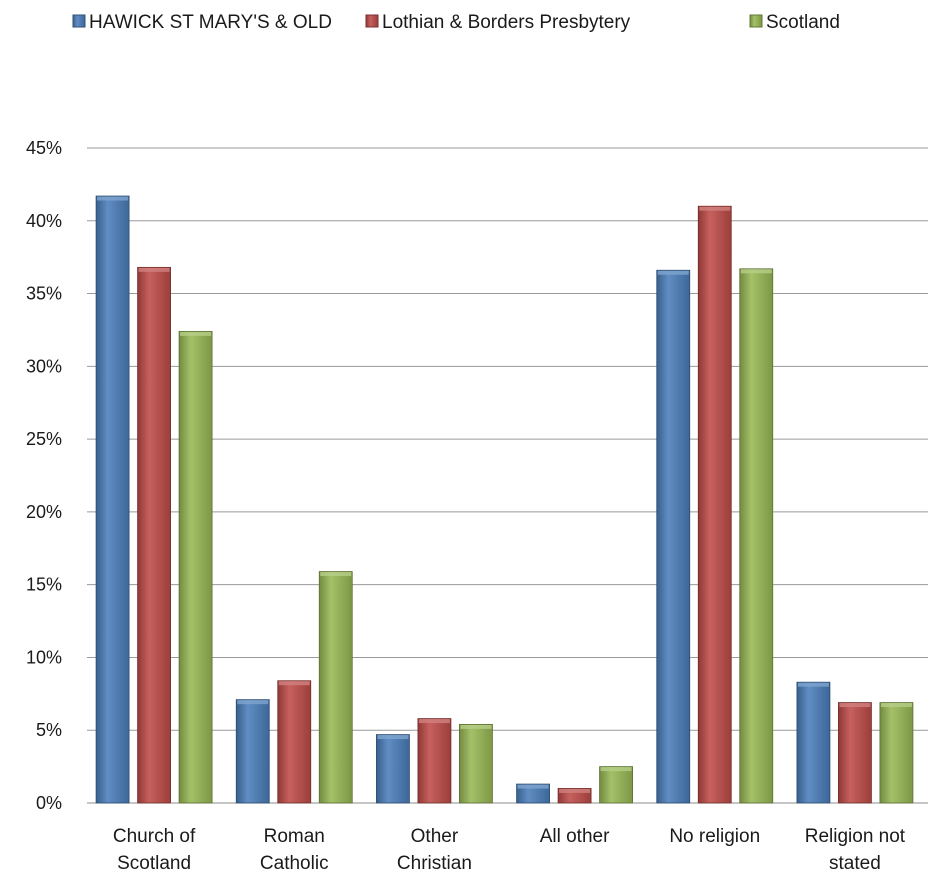  I want to click on y-tick-label: 45%, so click(44, 148).